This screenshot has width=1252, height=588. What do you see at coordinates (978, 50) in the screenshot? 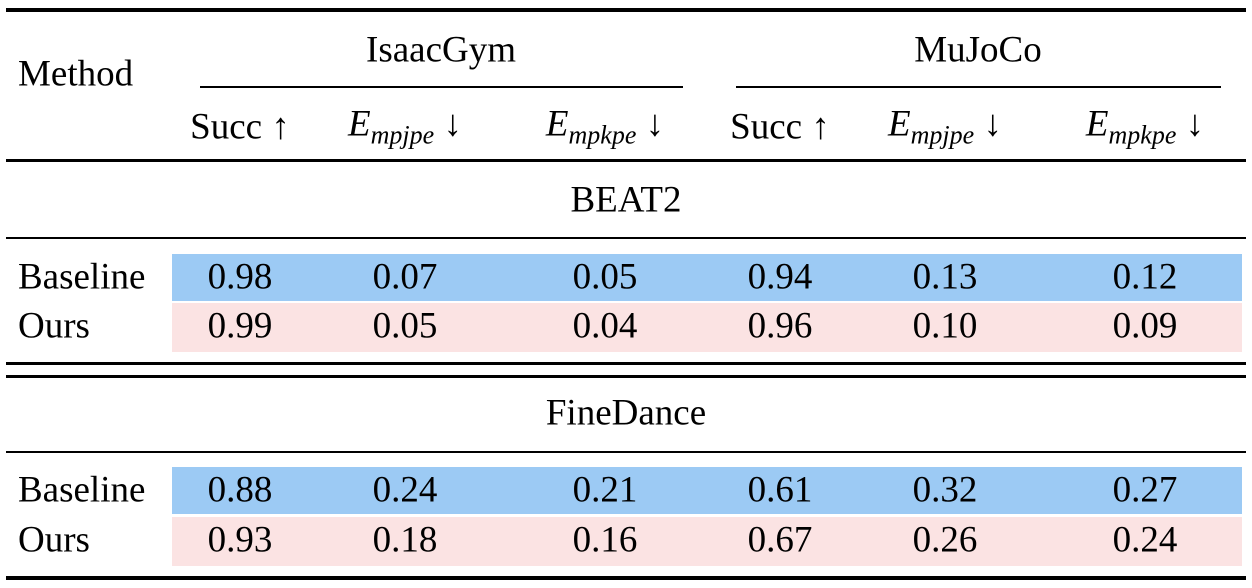
I see `group-header: MuJoCo` at bounding box center [978, 50].